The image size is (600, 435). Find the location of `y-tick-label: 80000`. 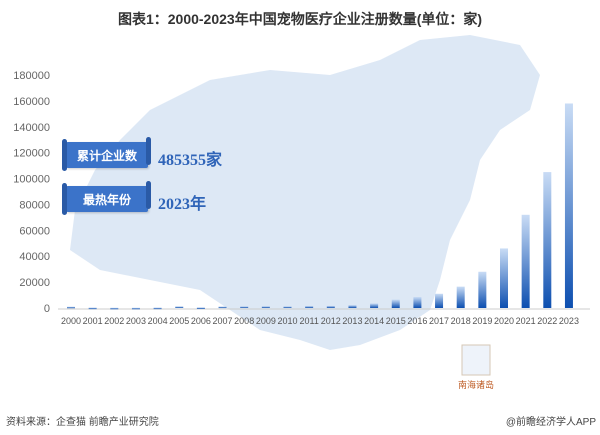

y-tick-label: 80000 is located at coordinates (34, 205).